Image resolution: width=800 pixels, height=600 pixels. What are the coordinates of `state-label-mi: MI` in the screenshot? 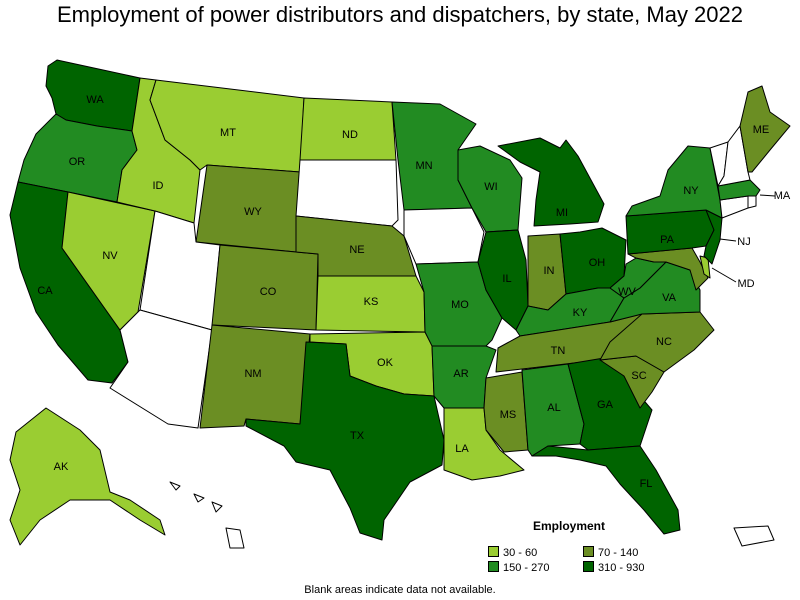 It's located at (562, 213).